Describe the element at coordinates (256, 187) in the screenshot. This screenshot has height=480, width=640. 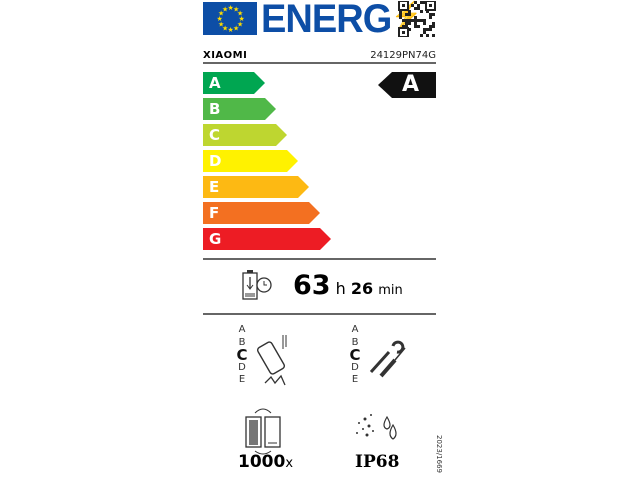
I see `energy-bar-e: E` at that location.